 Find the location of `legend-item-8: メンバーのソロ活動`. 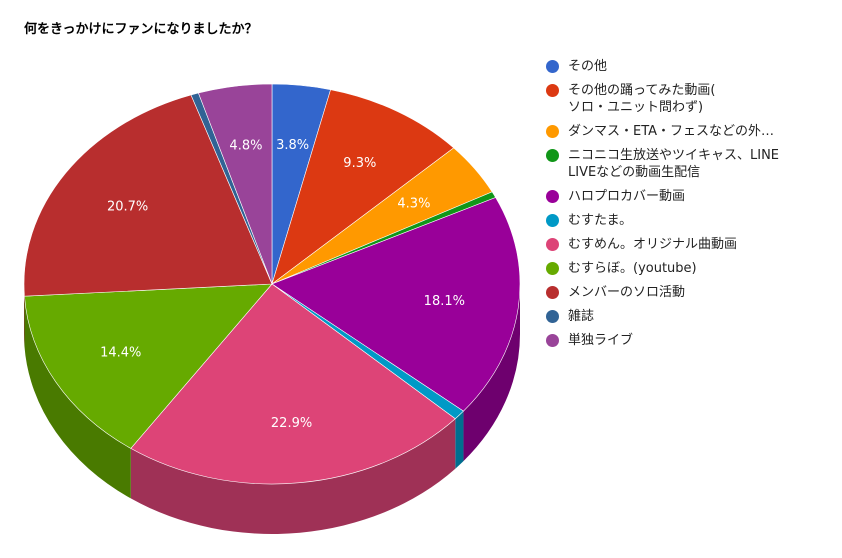

legend-item-8: メンバーのソロ活動 is located at coordinates (691, 292).